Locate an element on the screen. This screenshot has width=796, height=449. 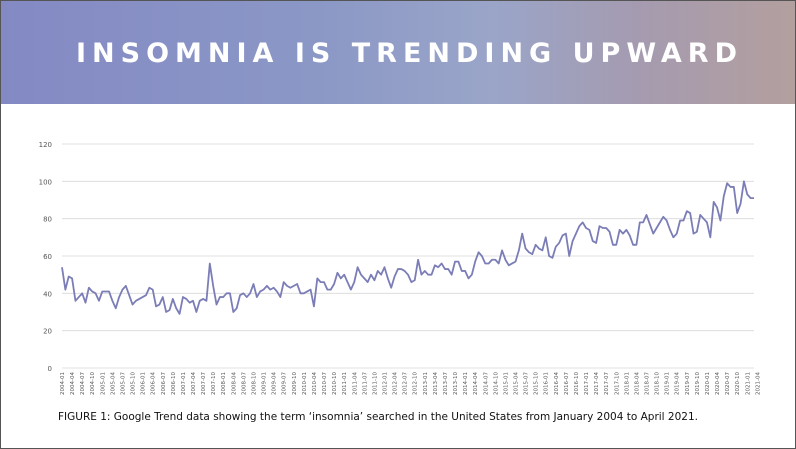
x-tick-label: 2004-01 is located at coordinates (63, 383).